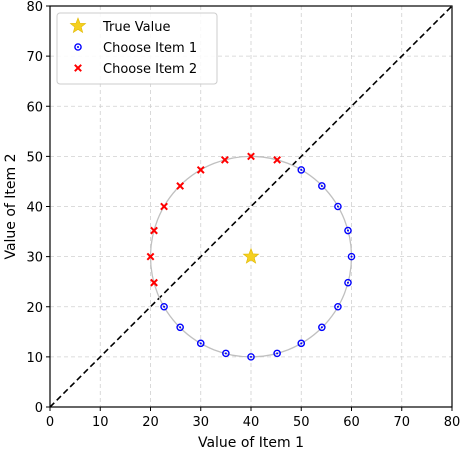 The height and width of the screenshot is (452, 462). What do you see at coordinates (34, 258) in the screenshot?
I see `y-tick-label: 30` at bounding box center [34, 258].